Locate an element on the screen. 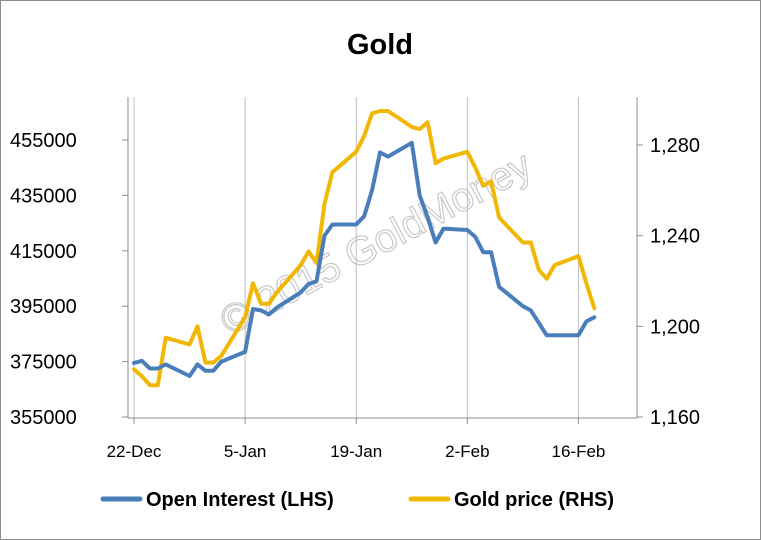  left-y-tick-label: 435000 is located at coordinates (43, 196).